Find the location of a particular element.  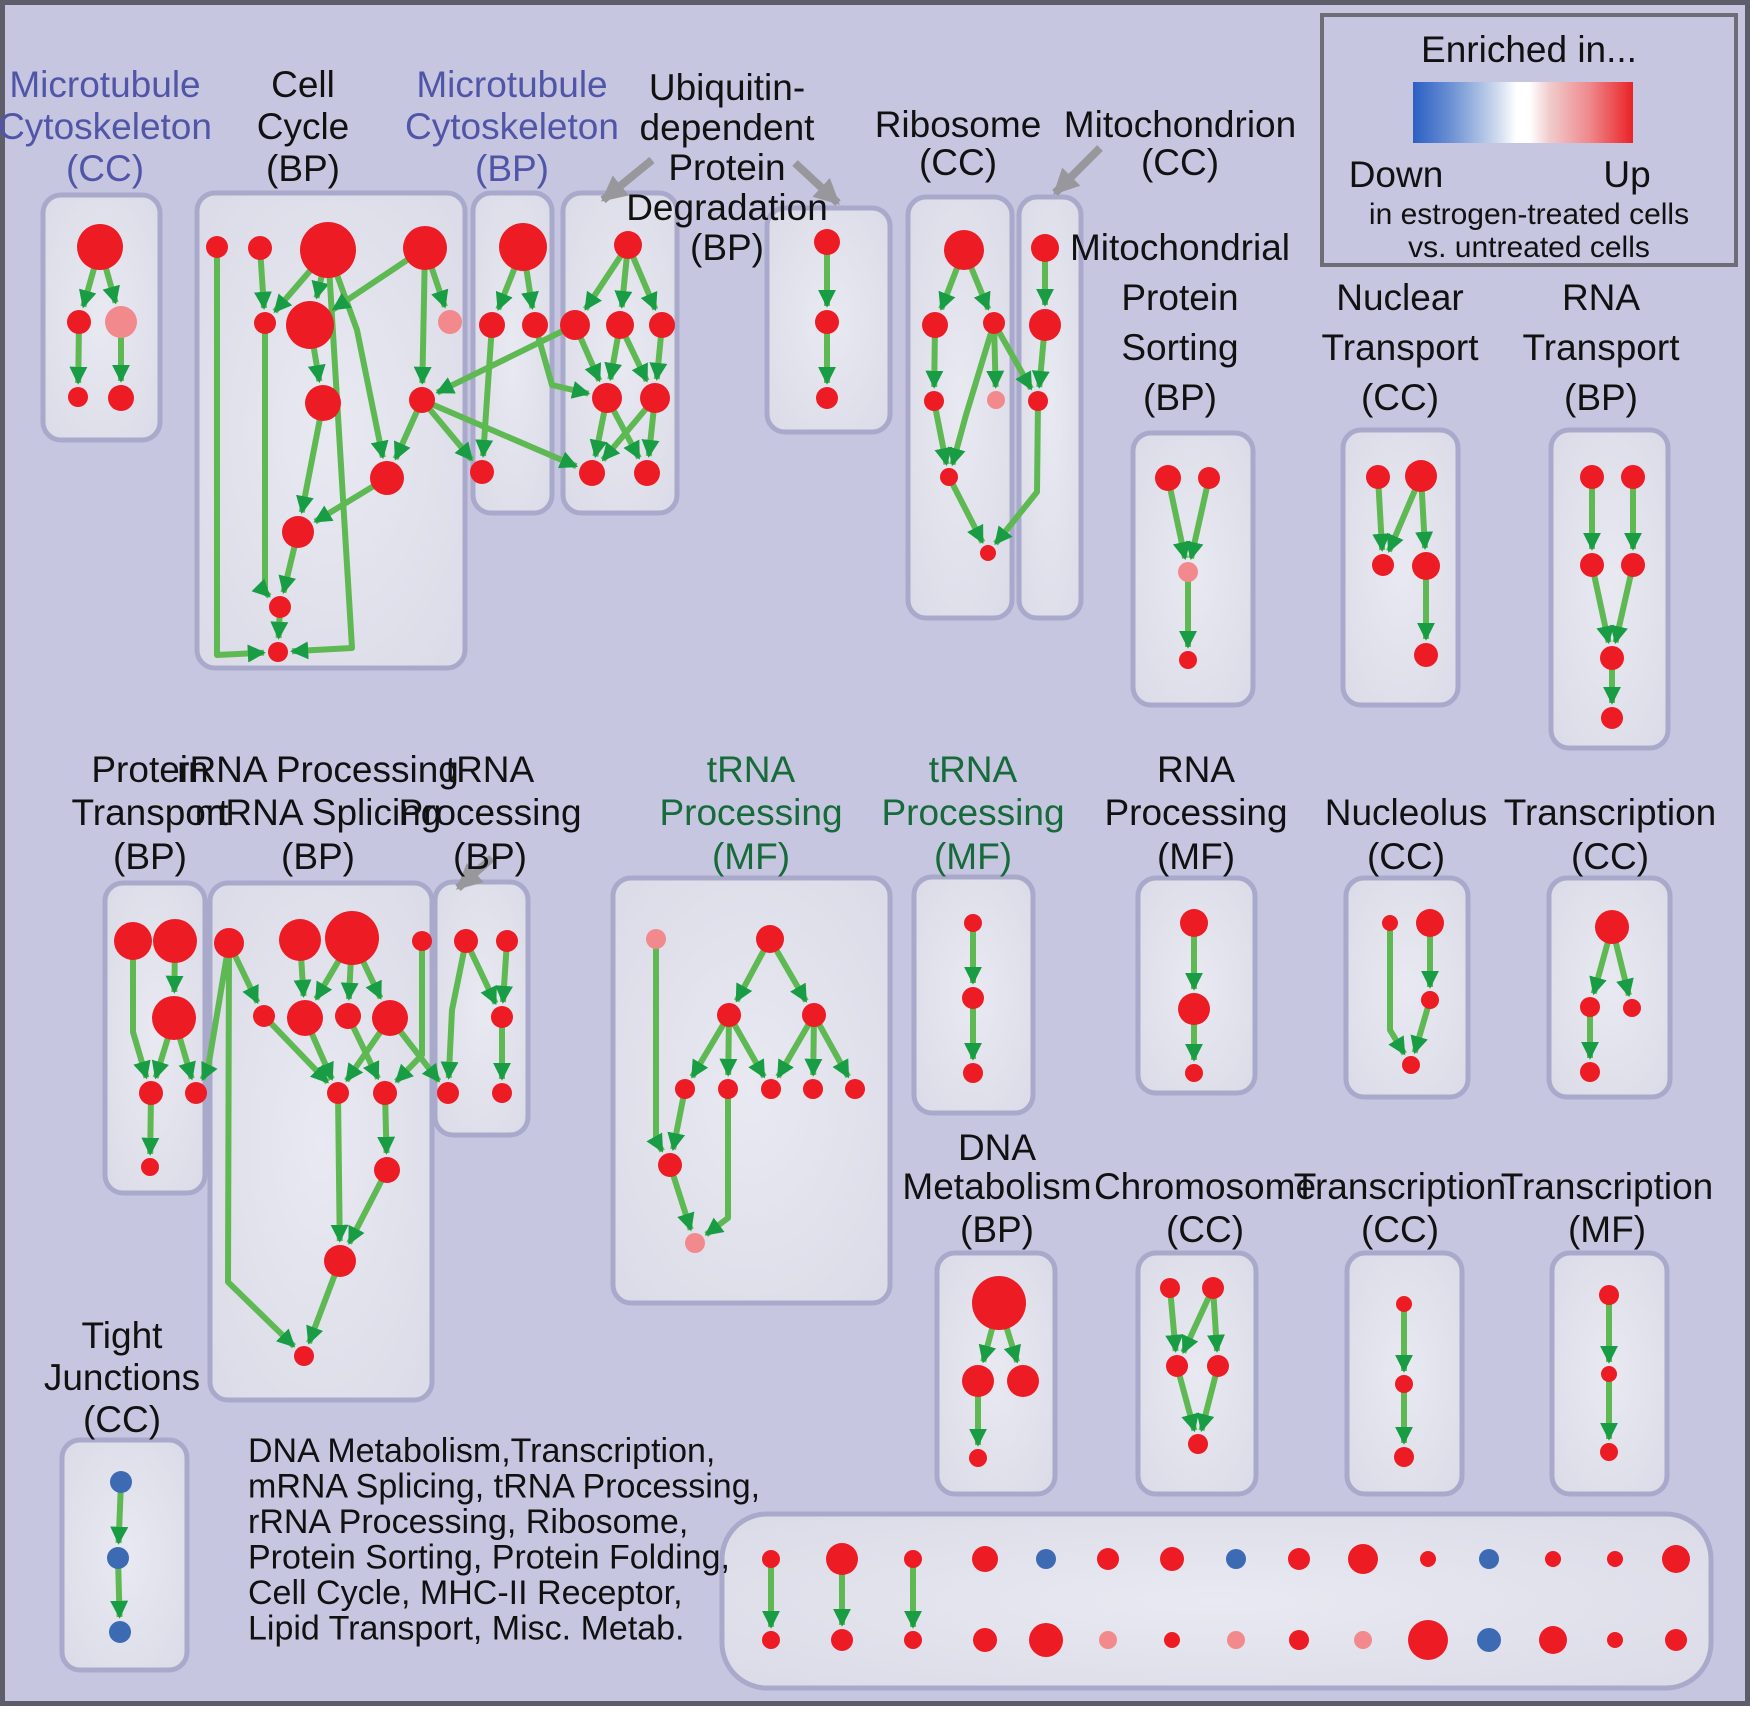

label-rt-line1: Transport is located at coordinates (1602, 347).